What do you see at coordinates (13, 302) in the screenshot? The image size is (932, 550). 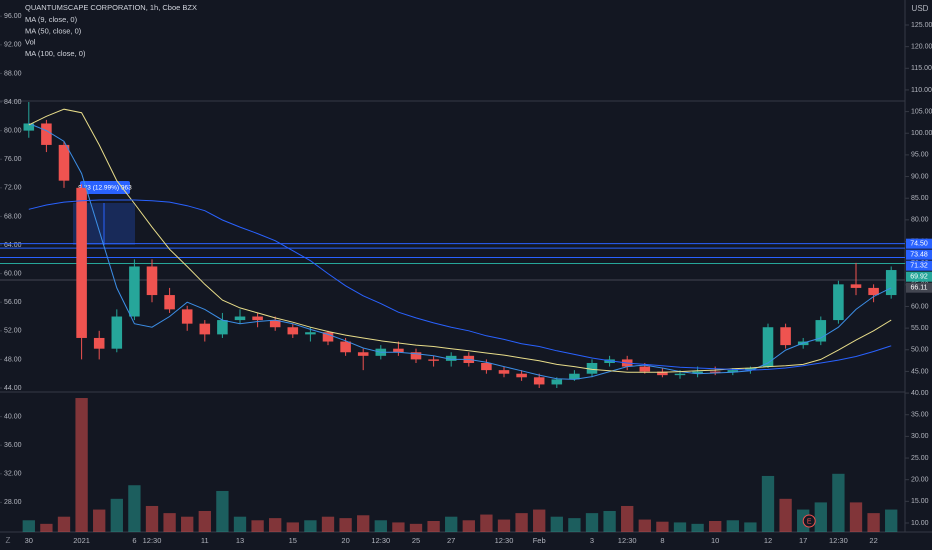 I see `y-tick-label: 56.00` at bounding box center [13, 302].